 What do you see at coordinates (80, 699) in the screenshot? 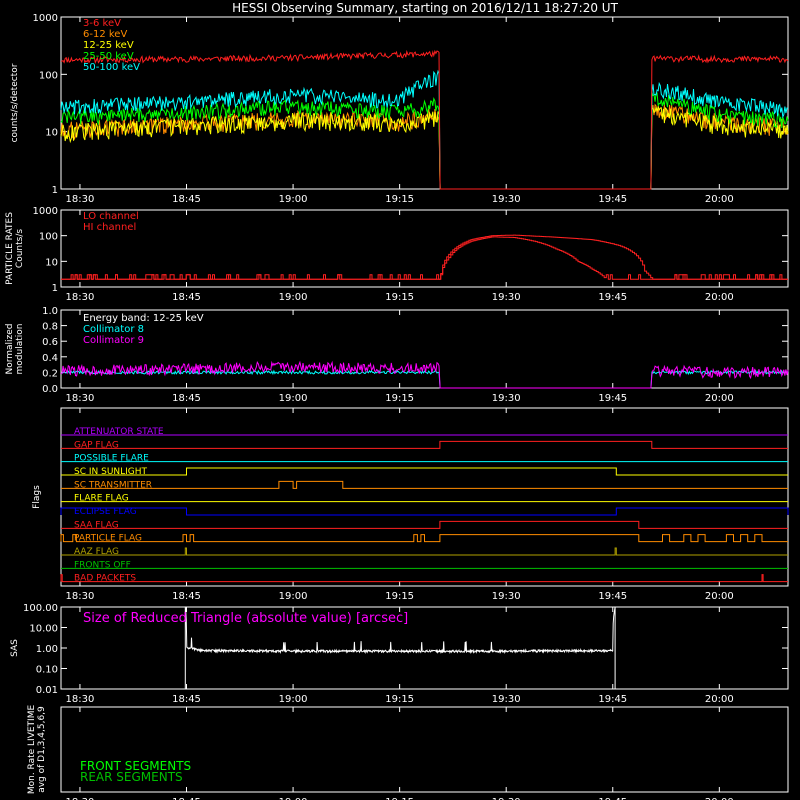
I see `sas-xtick-label: 18:30` at bounding box center [80, 699].